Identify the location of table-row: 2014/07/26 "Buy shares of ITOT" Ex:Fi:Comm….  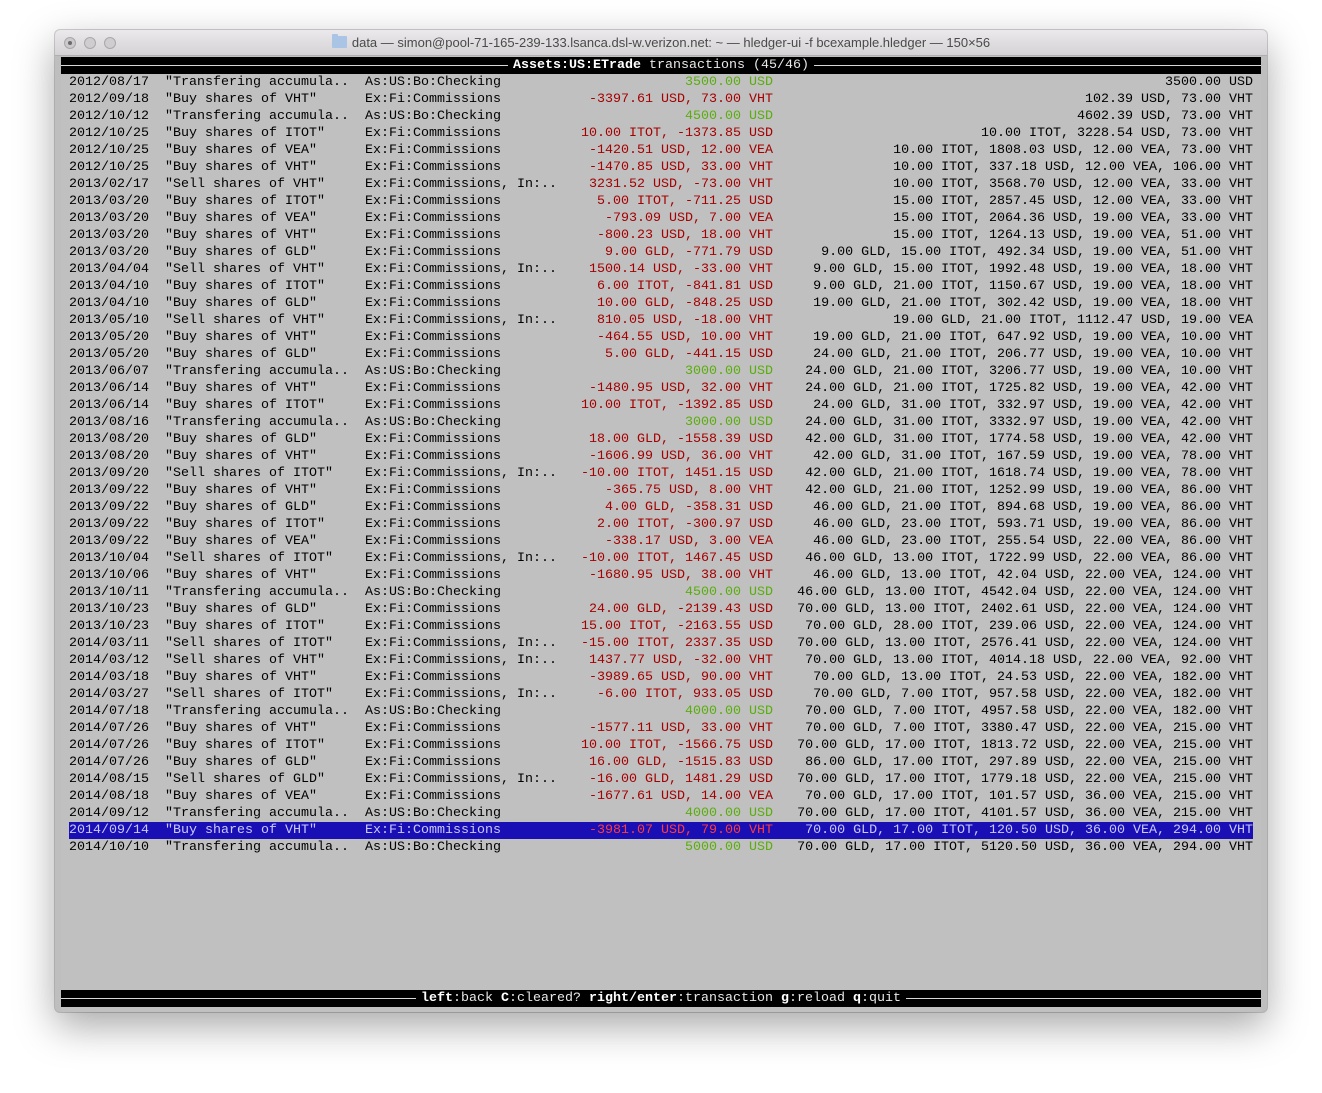
(661, 745).